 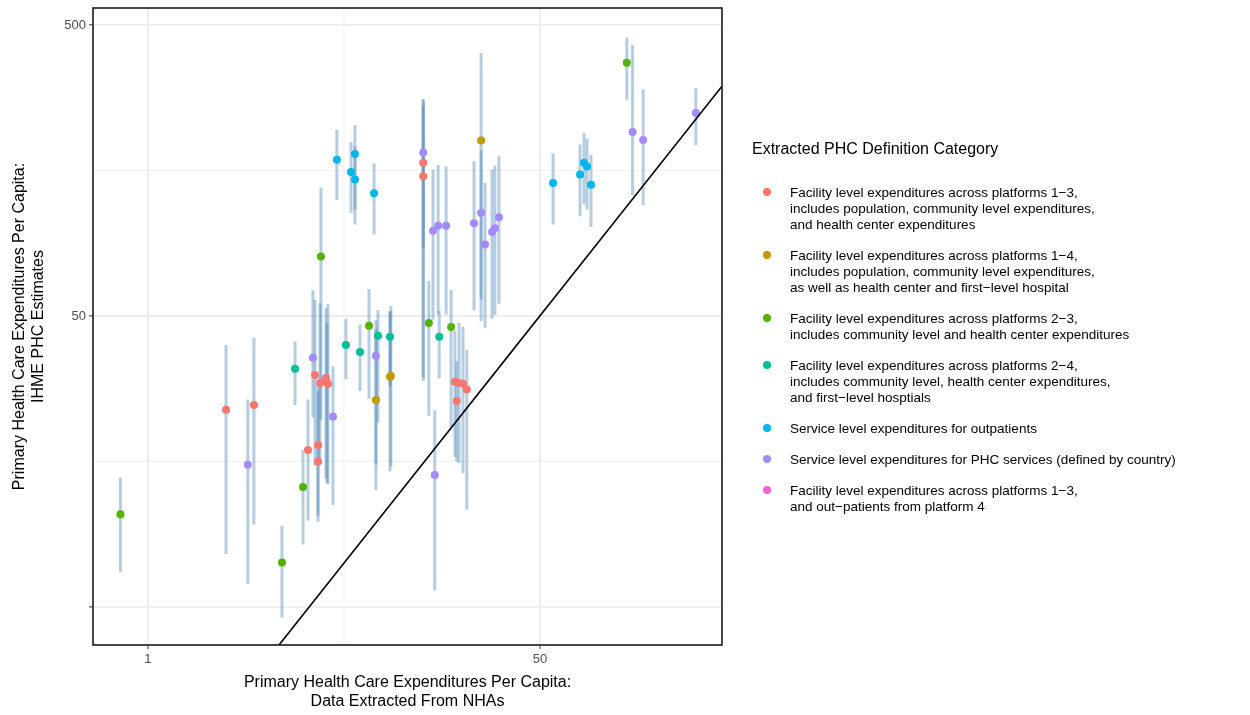 I want to click on legend-label: Facility level expenditures across platforms 2−4, includes community level, health center expenditures, and first−level hosptials, so click(x=950, y=381).